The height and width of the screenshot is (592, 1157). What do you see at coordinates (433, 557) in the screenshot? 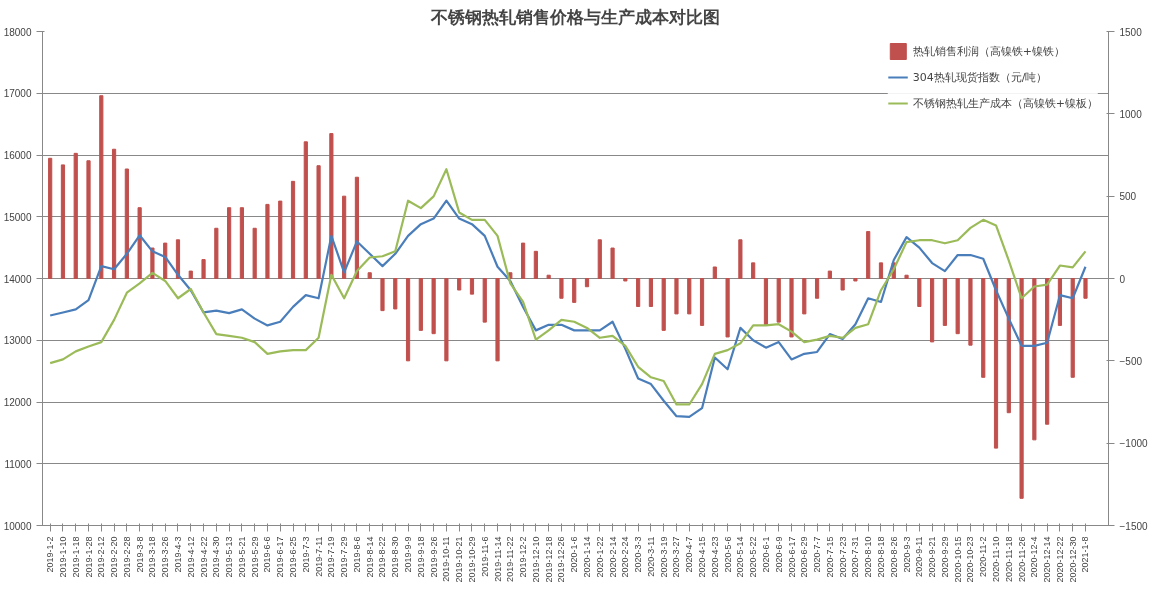
I see `x-tick-label: 2019-9-26` at bounding box center [433, 557].